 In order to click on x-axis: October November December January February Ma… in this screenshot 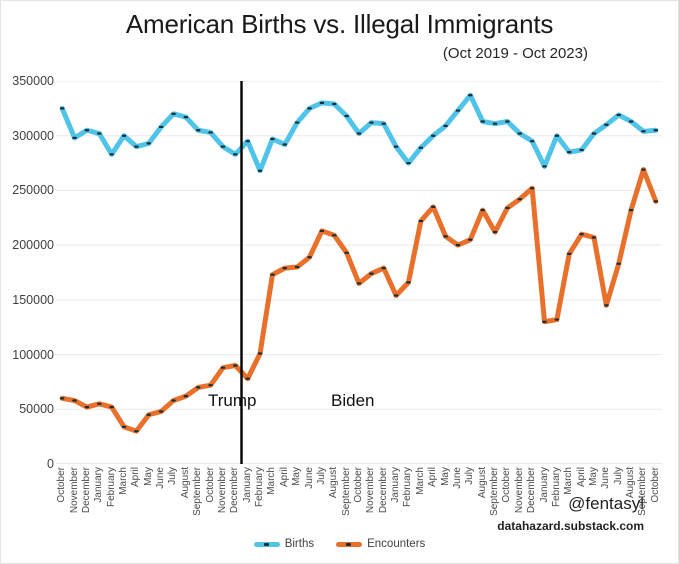, I will do `click(359, 500)`.